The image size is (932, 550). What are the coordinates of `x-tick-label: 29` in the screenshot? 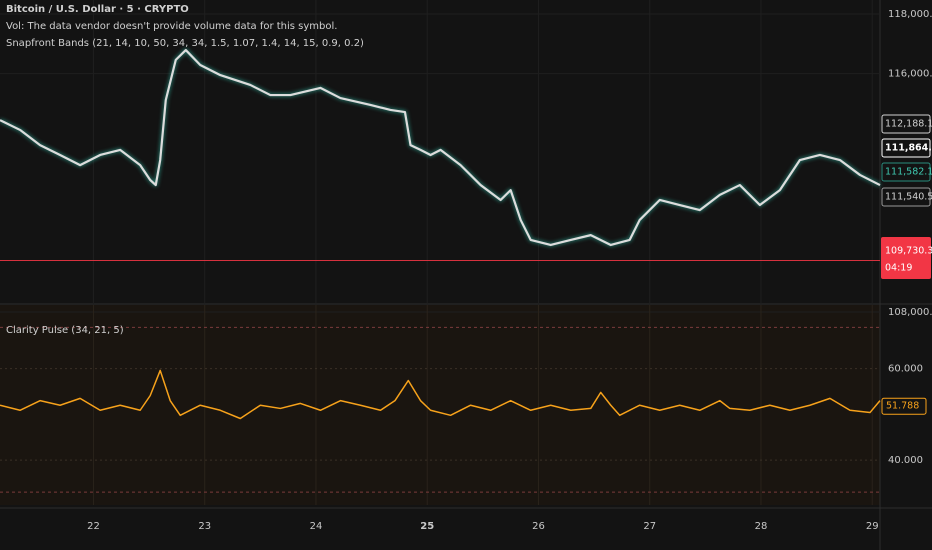 It's located at (872, 526).